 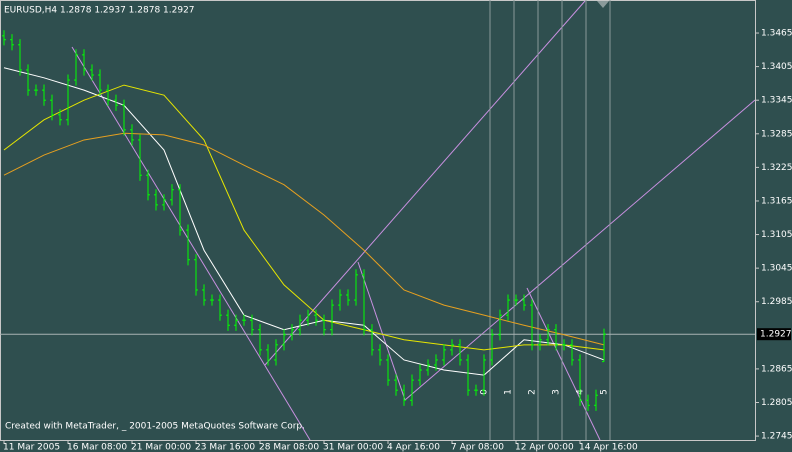 What do you see at coordinates (31, 447) in the screenshot?
I see `x-tick-label: 11 Mar 2005` at bounding box center [31, 447].